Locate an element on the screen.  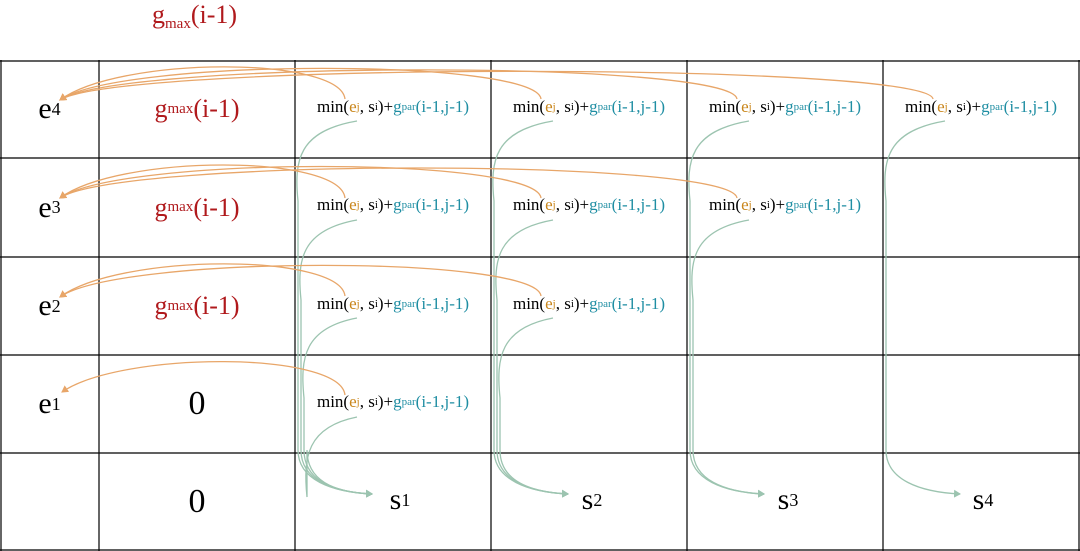
zero-cell-row1: 0 is located at coordinates (197, 403).